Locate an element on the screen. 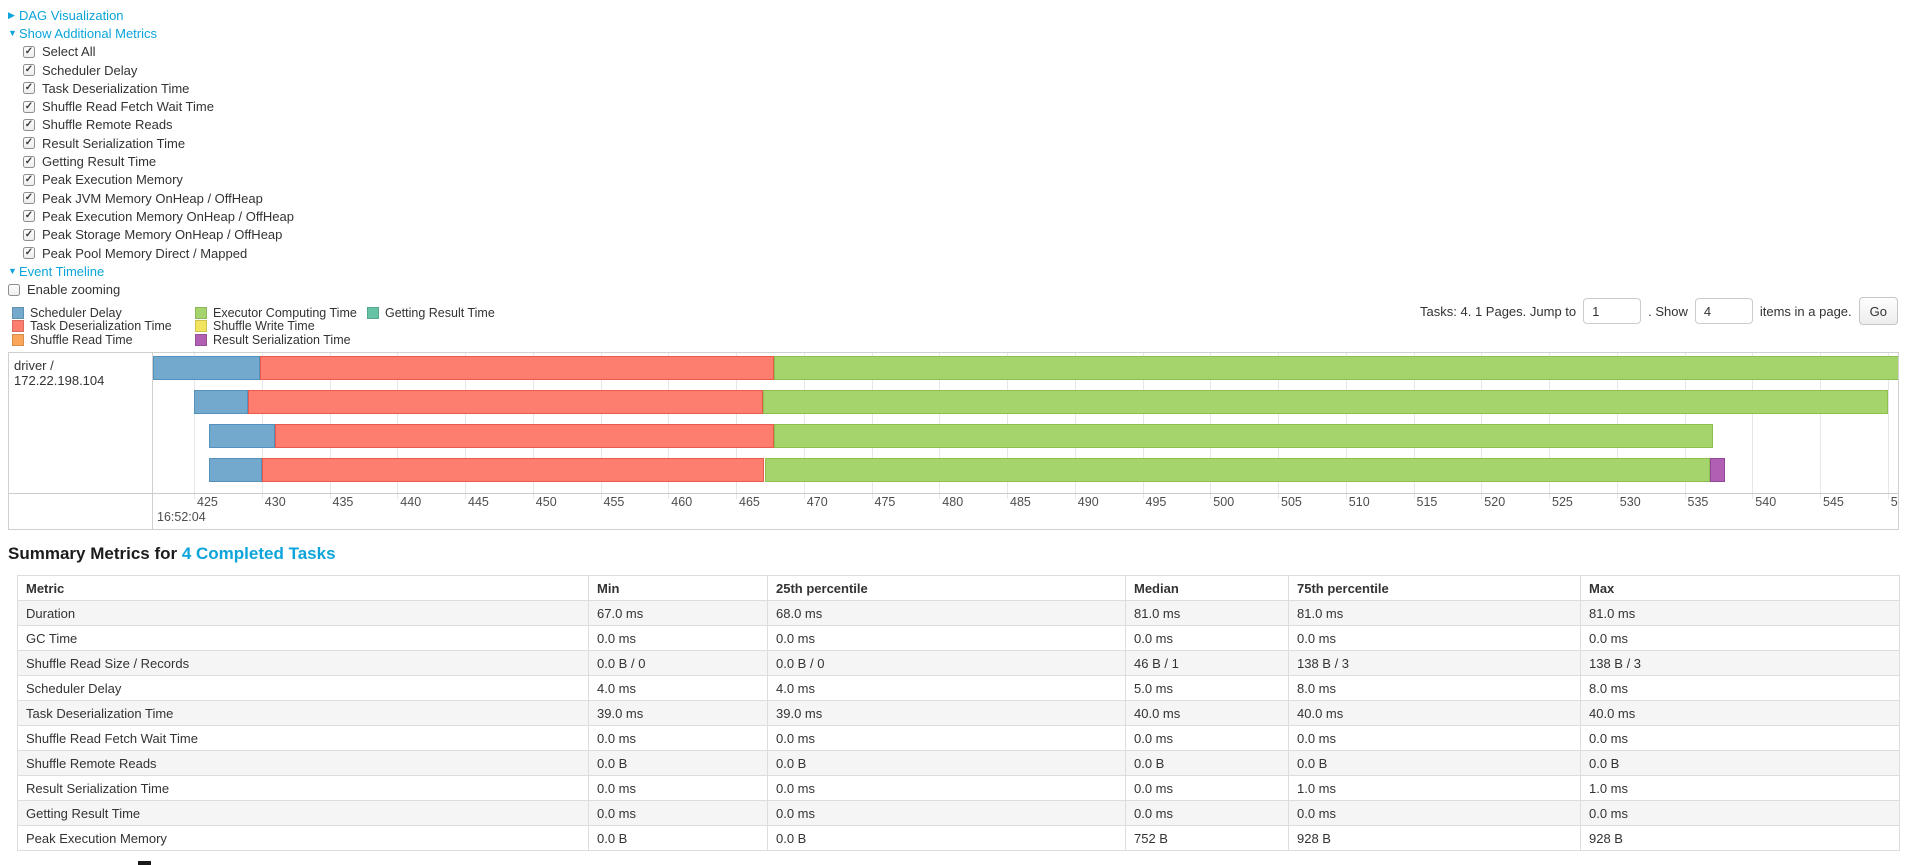 This screenshot has height=865, width=1907. enable-zooming-row: Enable zooming is located at coordinates (151, 289).